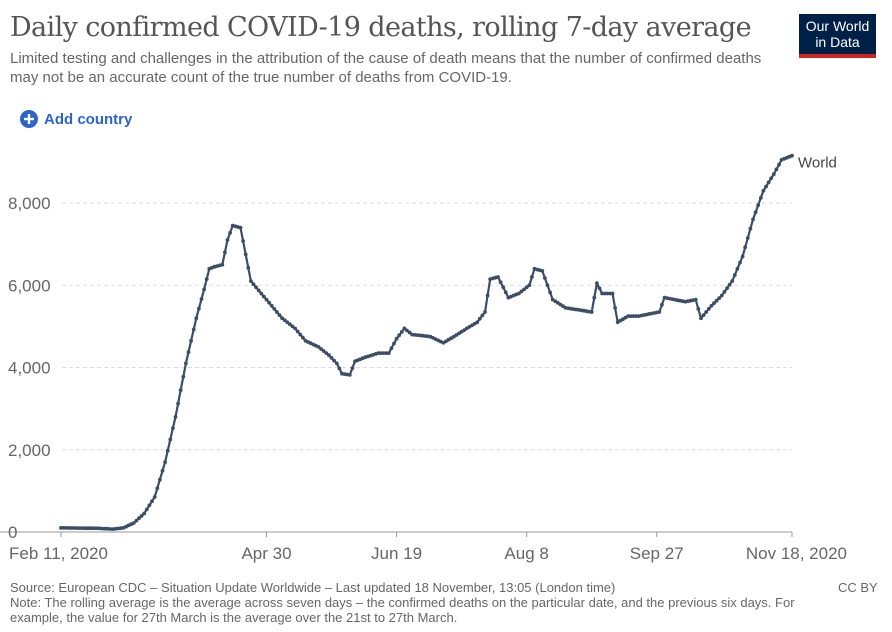 The image size is (892, 632). What do you see at coordinates (837, 36) in the screenshot?
I see `owid-logo: Our World in Data` at bounding box center [837, 36].